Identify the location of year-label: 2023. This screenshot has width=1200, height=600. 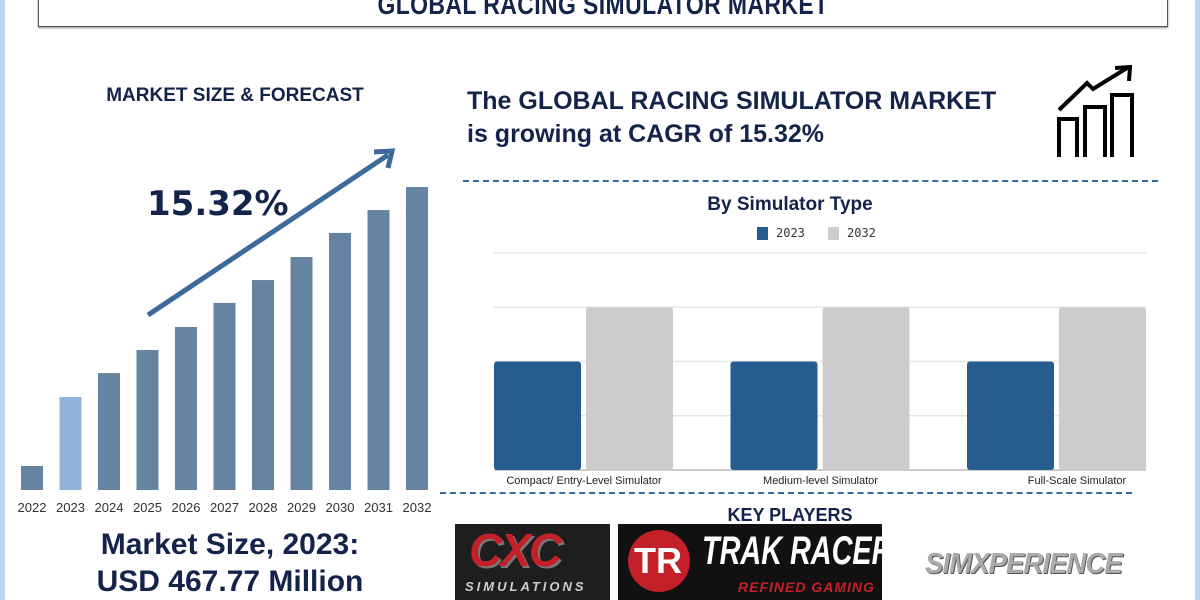
(70, 507).